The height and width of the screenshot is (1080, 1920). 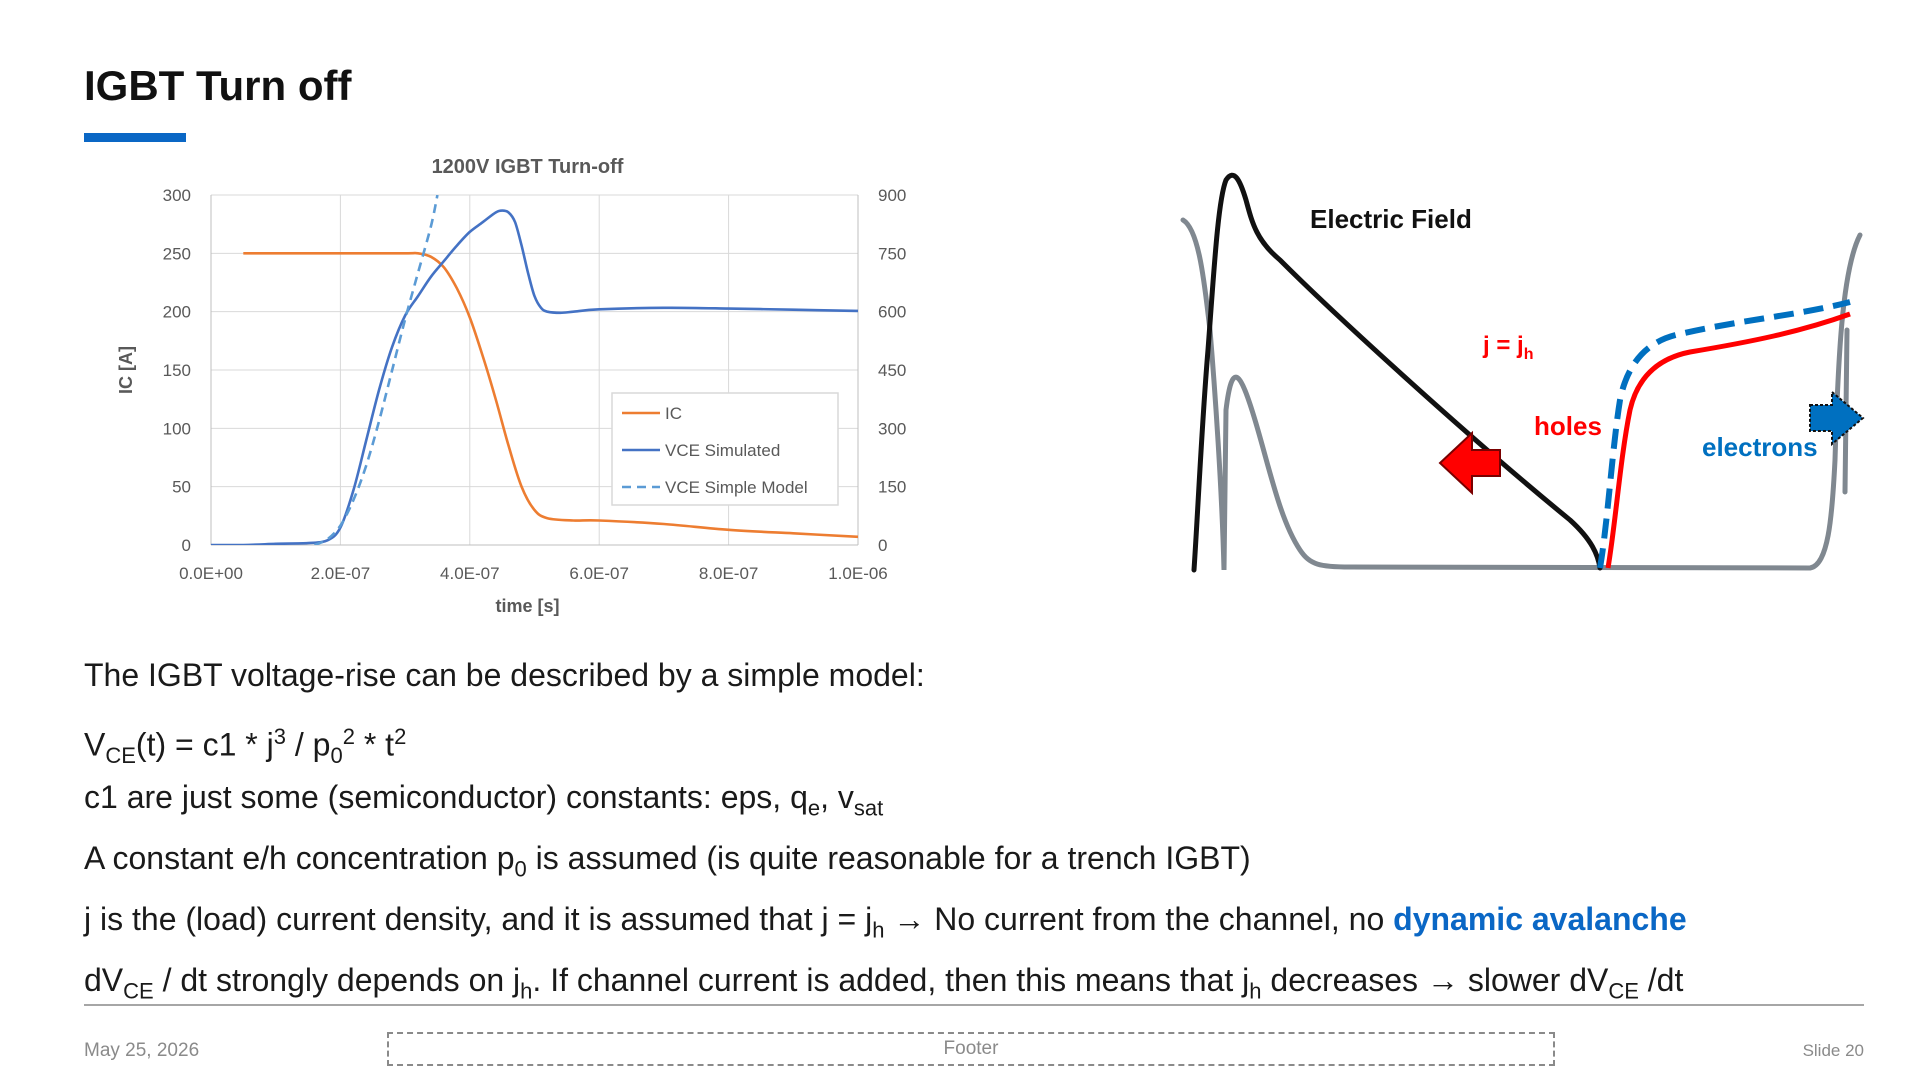 What do you see at coordinates (868, 808) in the screenshot?
I see `subscript-text: sat` at bounding box center [868, 808].